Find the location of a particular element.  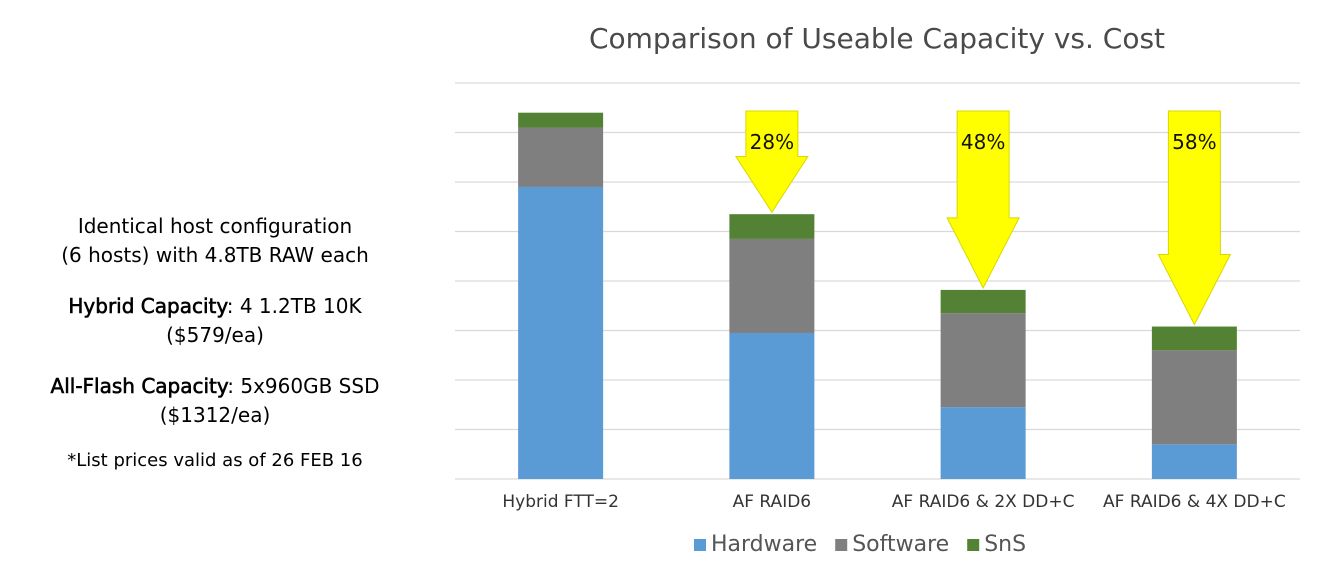

reduction-label: 48% is located at coordinates (983, 142).